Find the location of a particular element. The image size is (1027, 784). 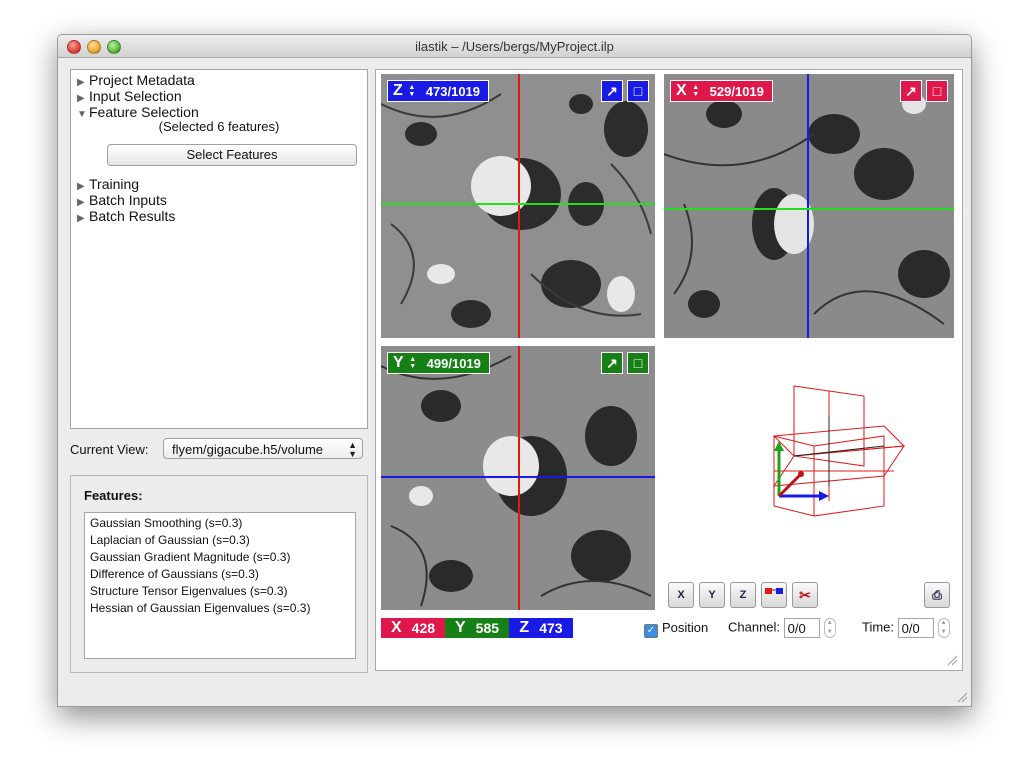

expanded-arrow-icon: ▼ is located at coordinates (82, 114).